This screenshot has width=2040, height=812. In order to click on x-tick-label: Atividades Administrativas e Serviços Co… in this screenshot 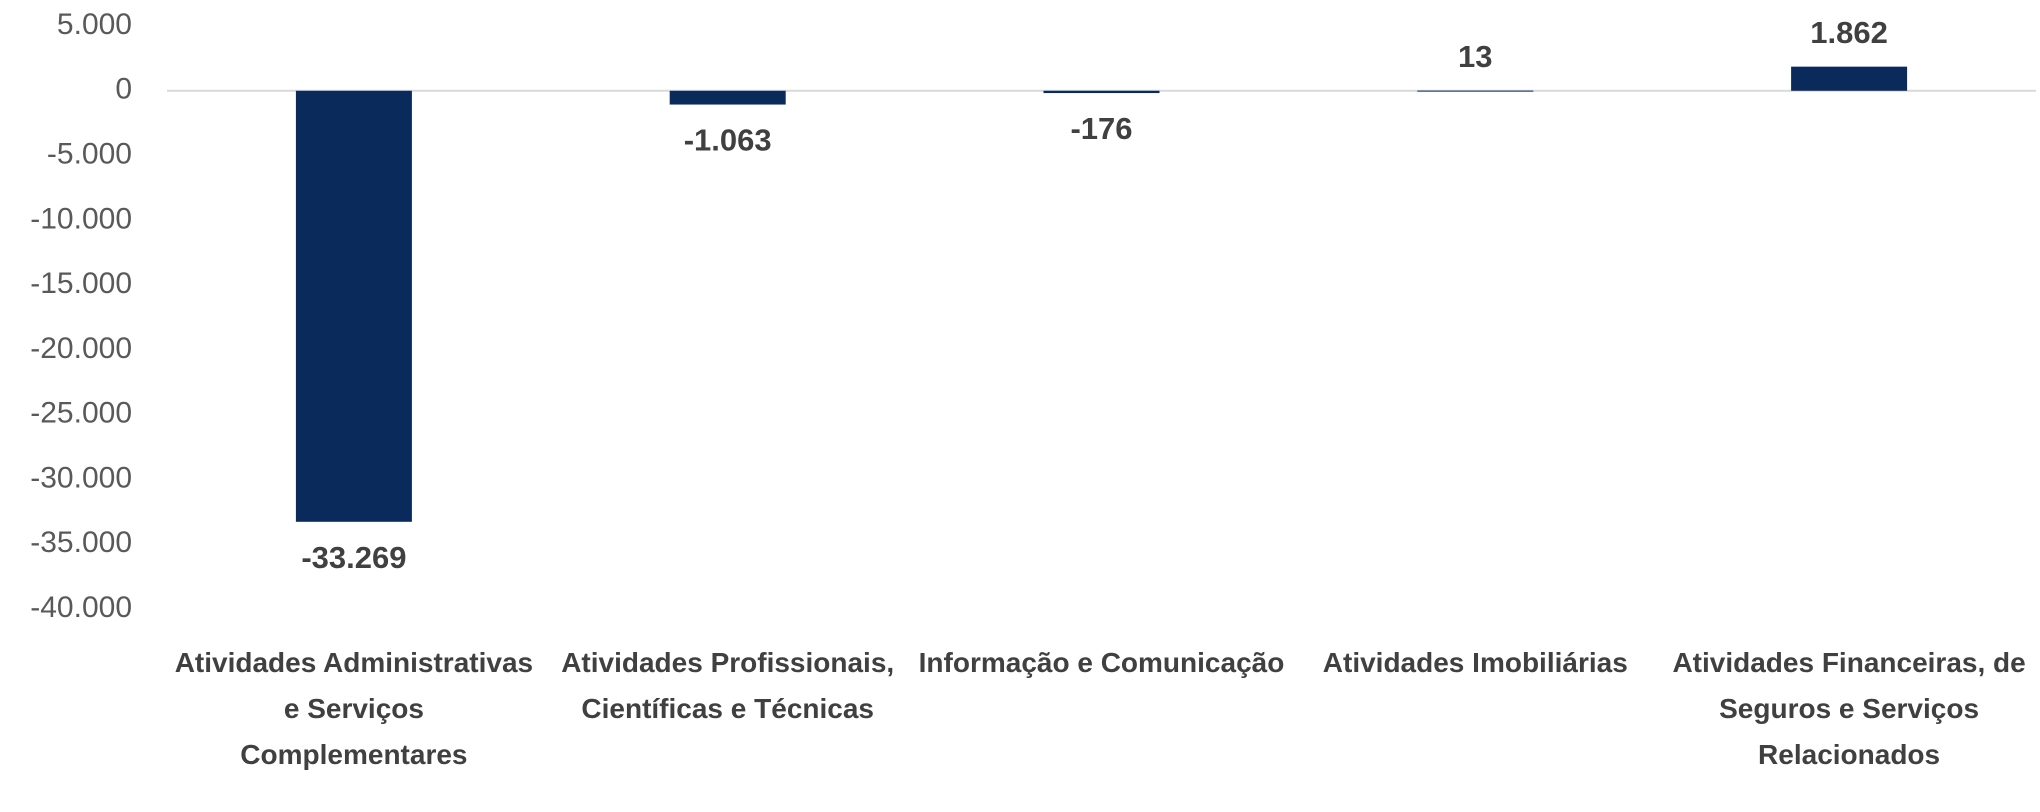, I will do `click(354, 708)`.